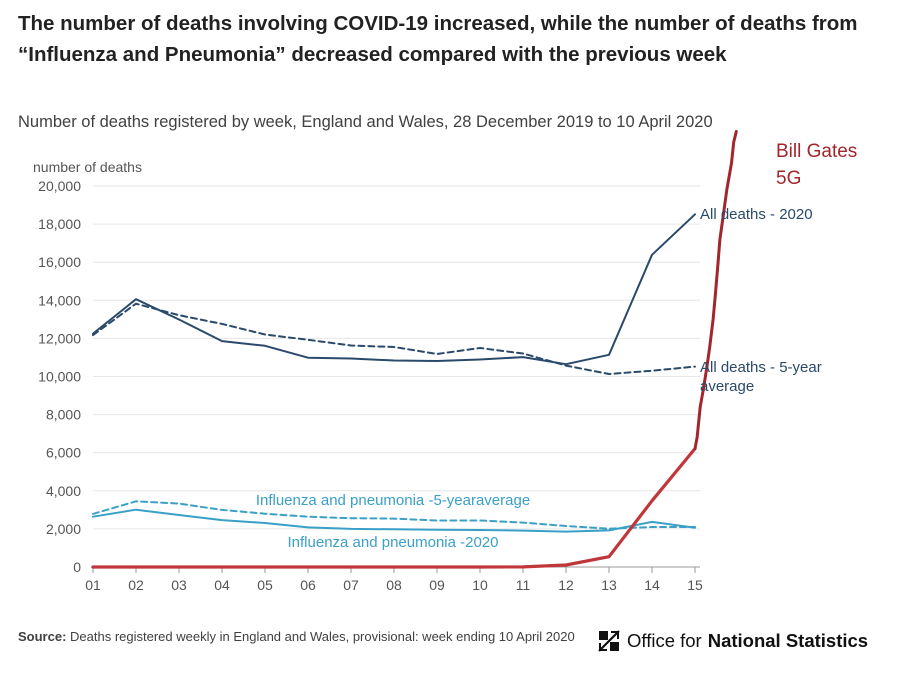  Describe the element at coordinates (437, 585) in the screenshot. I see `x-tick-label: 09` at that location.